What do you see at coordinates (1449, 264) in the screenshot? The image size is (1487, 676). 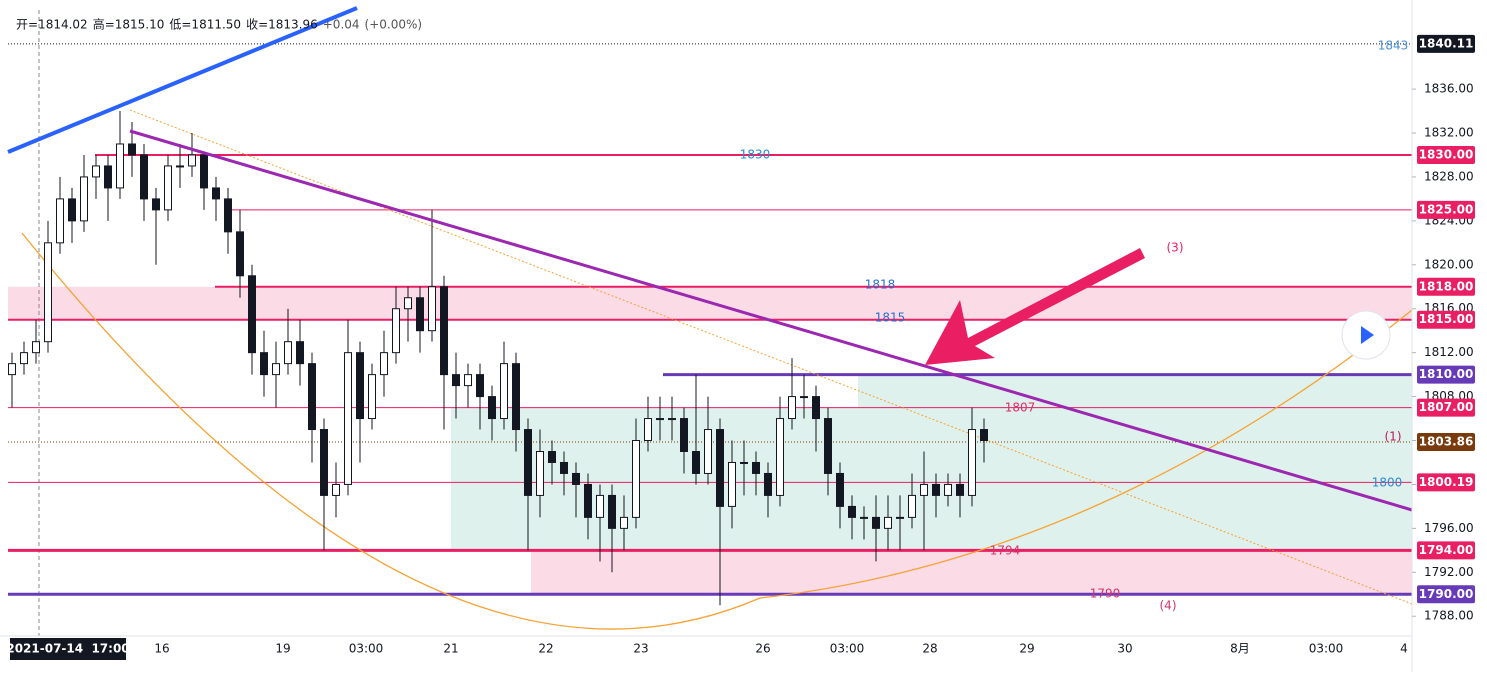 I see `y-tick-label: 1820.00` at bounding box center [1449, 264].